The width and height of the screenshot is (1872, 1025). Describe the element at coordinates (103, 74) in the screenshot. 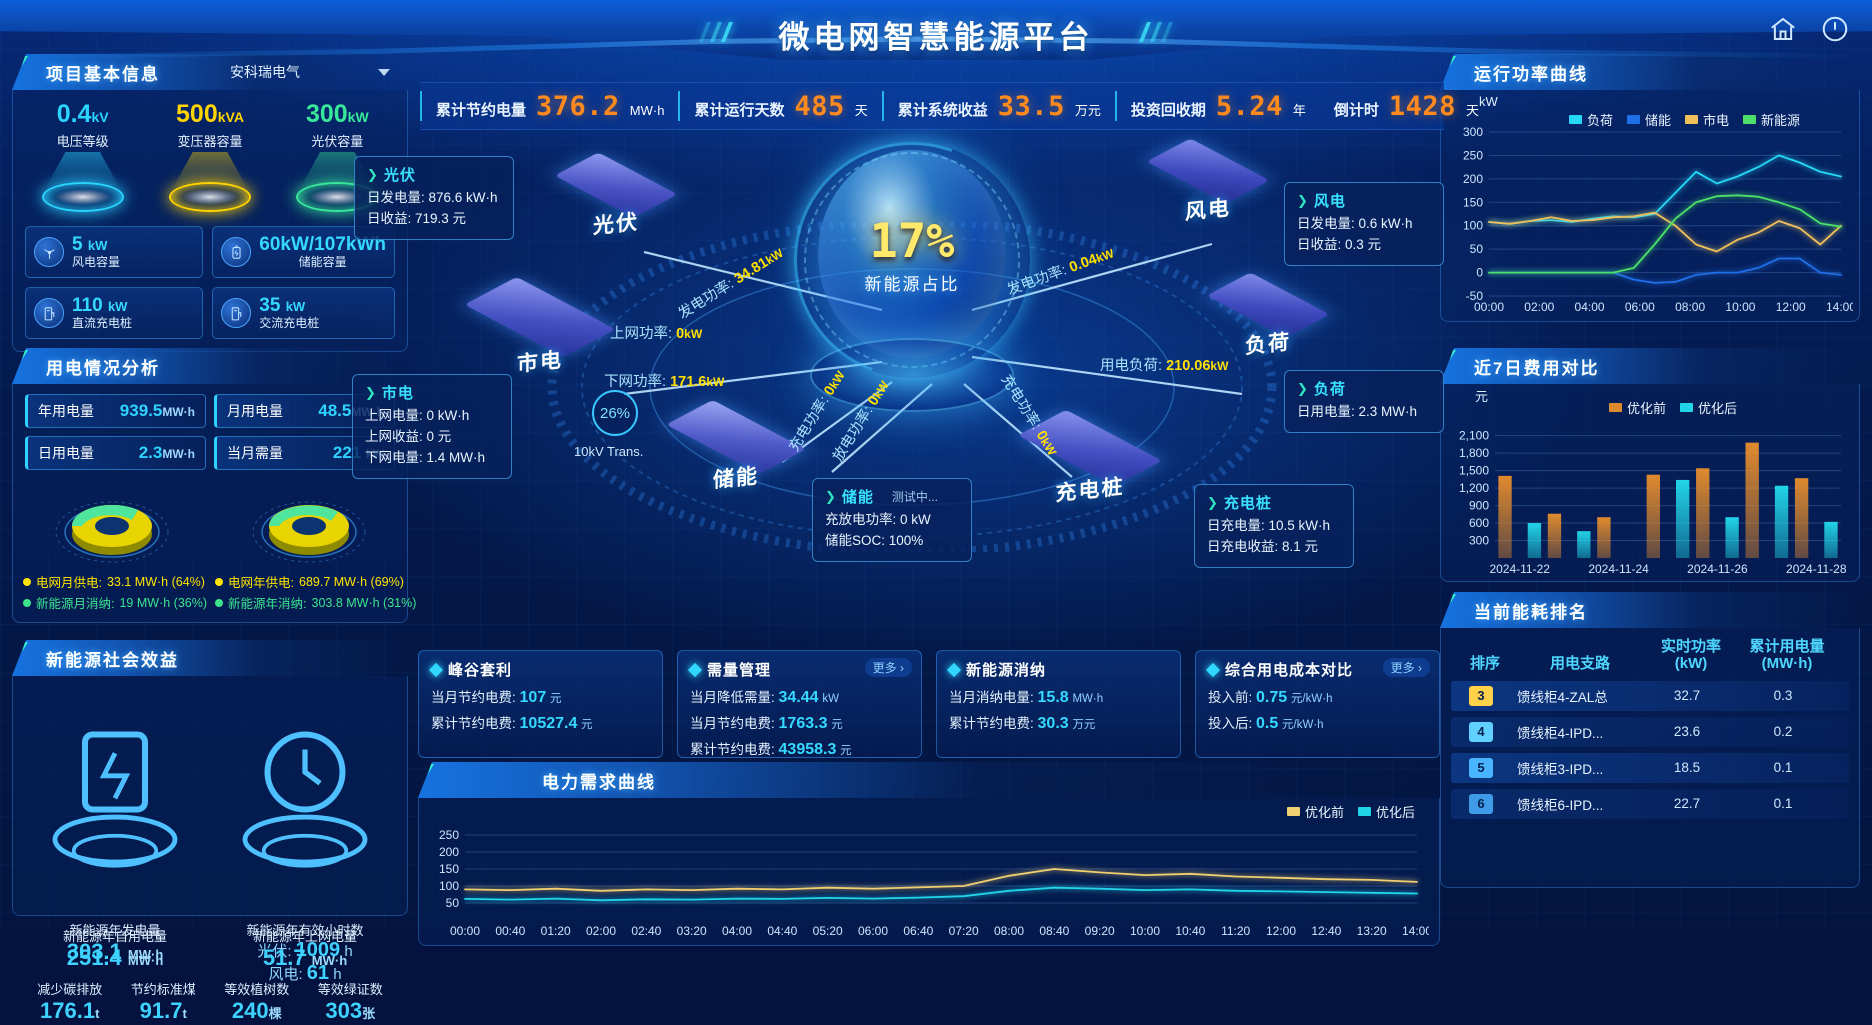

I see `panel-title: 项目基本信息` at that location.